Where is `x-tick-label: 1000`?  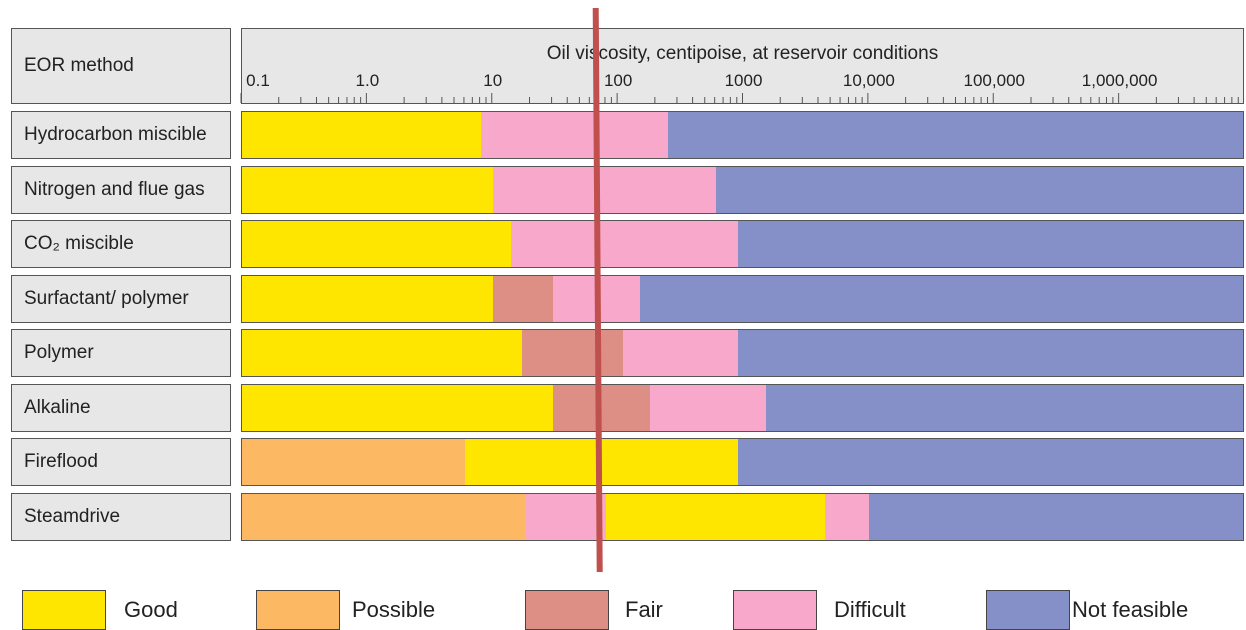
x-tick-label: 1000 is located at coordinates (743, 80).